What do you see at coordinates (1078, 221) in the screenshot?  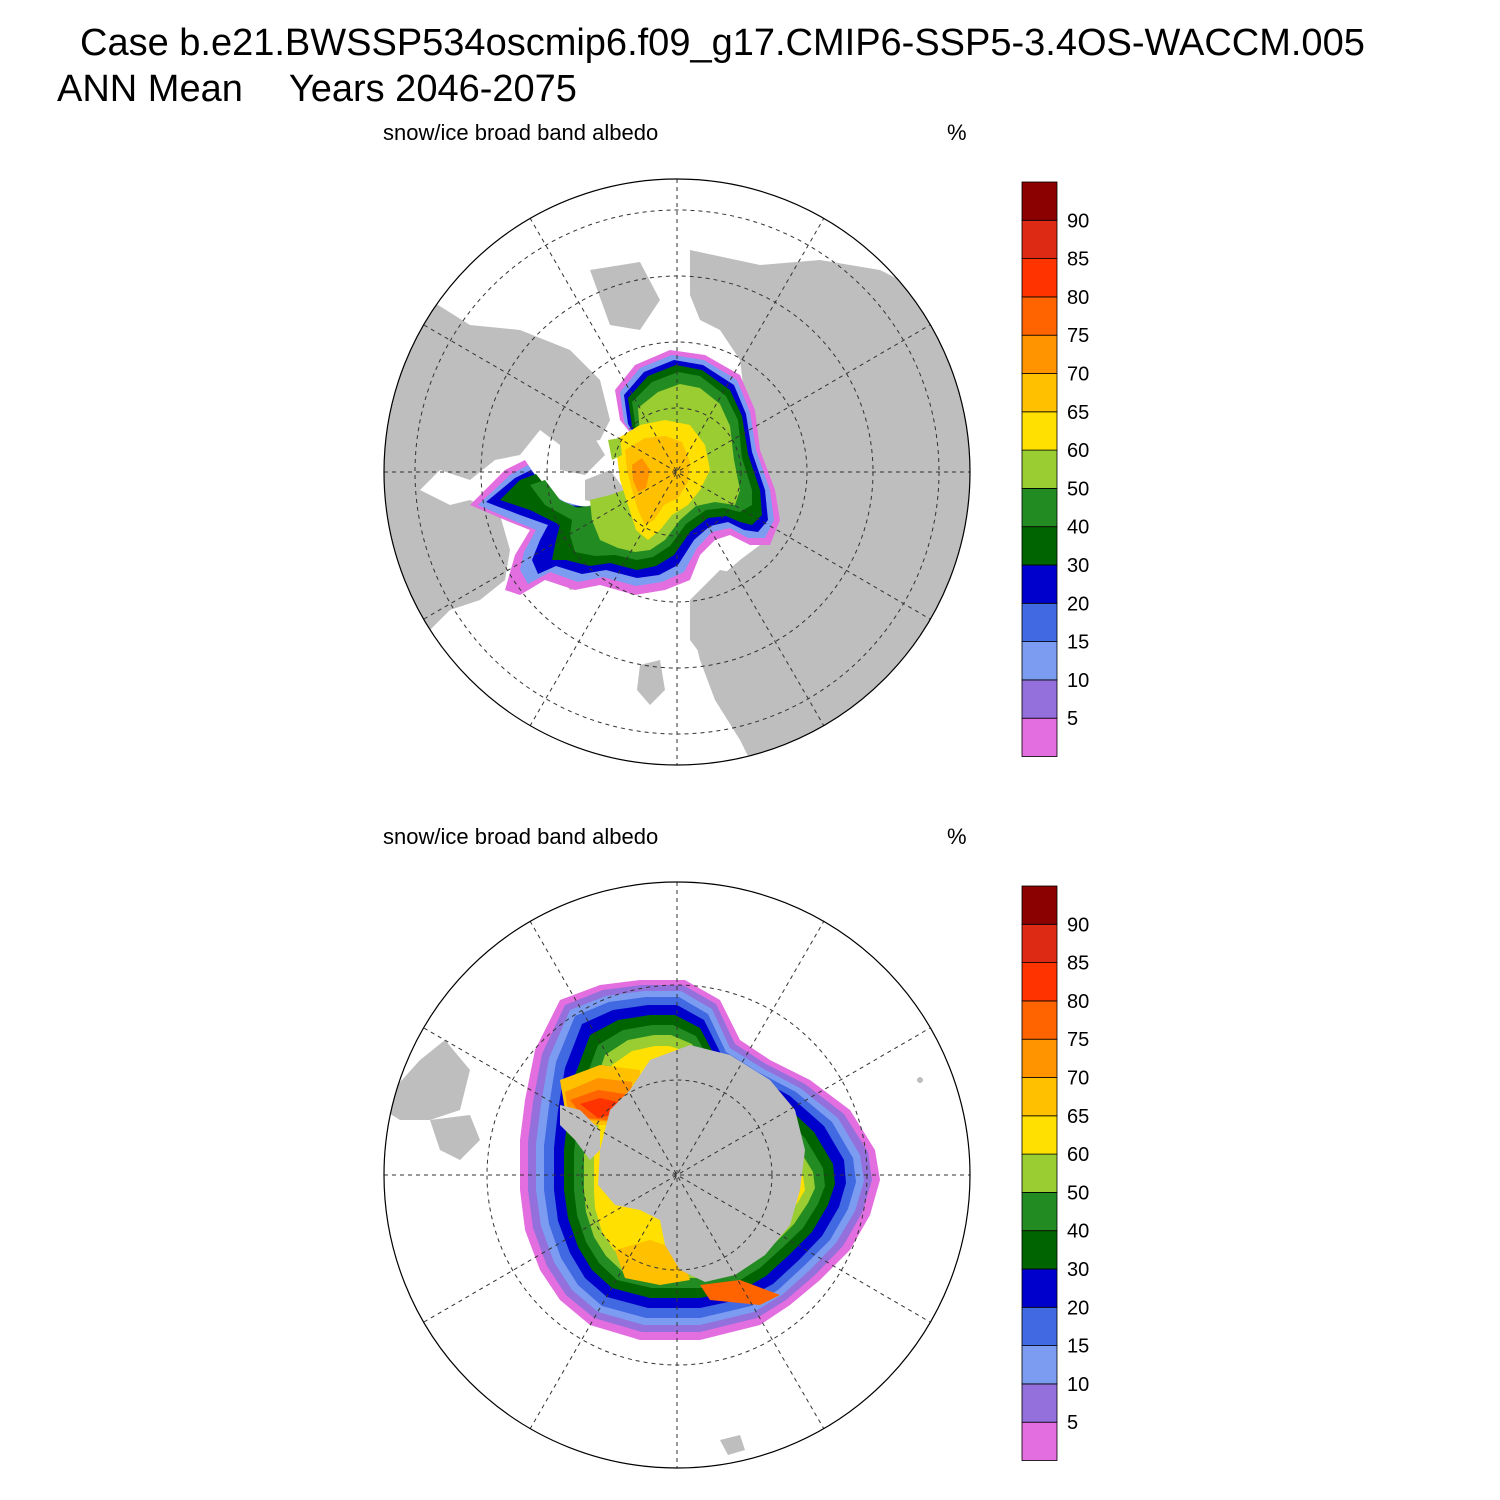 I see `north-colorbar-label: 90` at bounding box center [1078, 221].